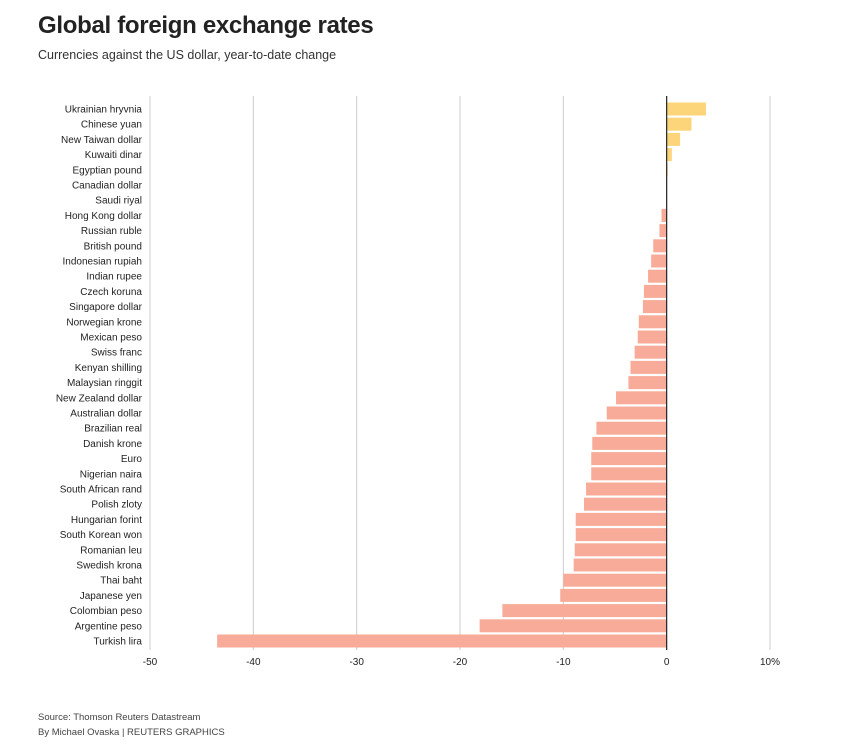 Image resolution: width=843 pixels, height=751 pixels. What do you see at coordinates (253, 662) in the screenshot?
I see `x-tick-label: -40` at bounding box center [253, 662].